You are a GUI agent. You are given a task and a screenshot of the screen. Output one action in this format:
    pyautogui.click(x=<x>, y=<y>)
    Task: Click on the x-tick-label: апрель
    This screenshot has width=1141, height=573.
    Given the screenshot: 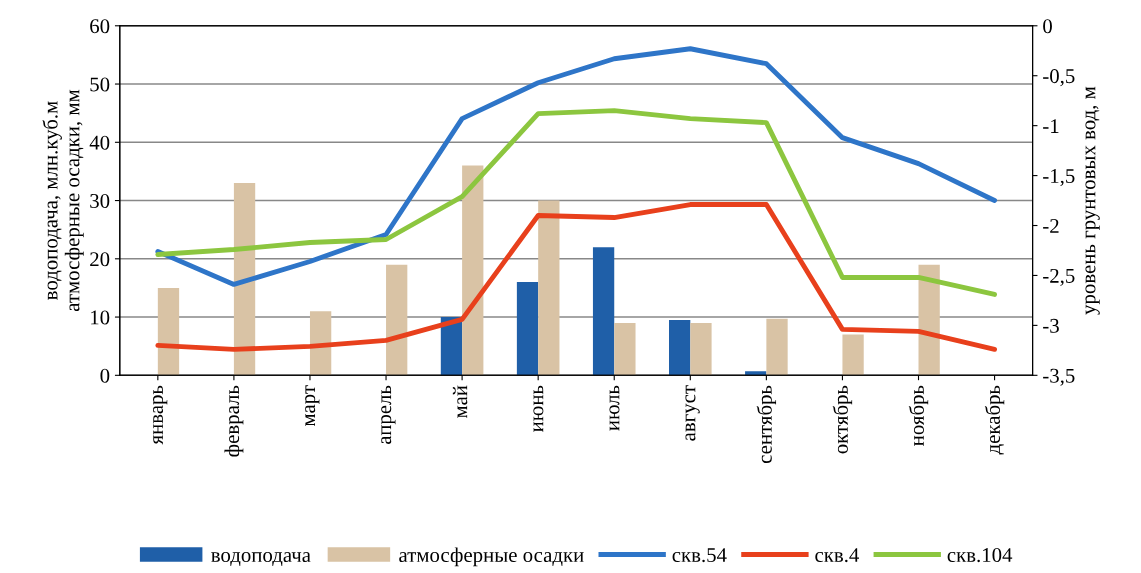 What is the action you would take?
    pyautogui.click(x=388, y=414)
    